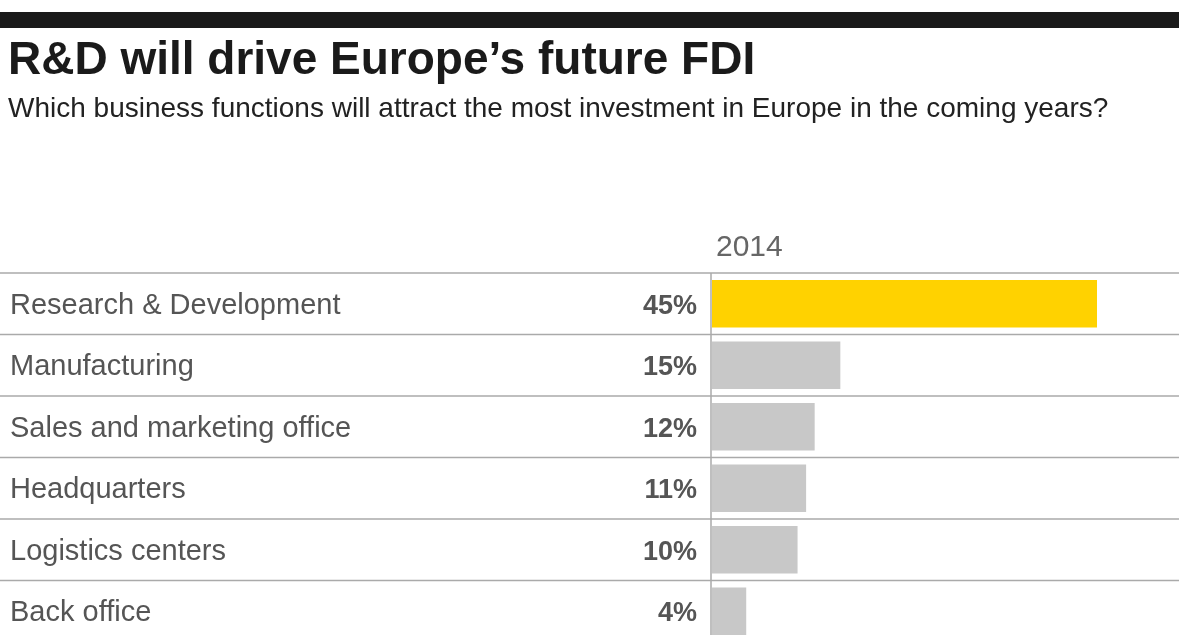 The image size is (1179, 635). What do you see at coordinates (382, 58) in the screenshot?
I see `chart-title: R&D will drive Europe’s future FDI` at bounding box center [382, 58].